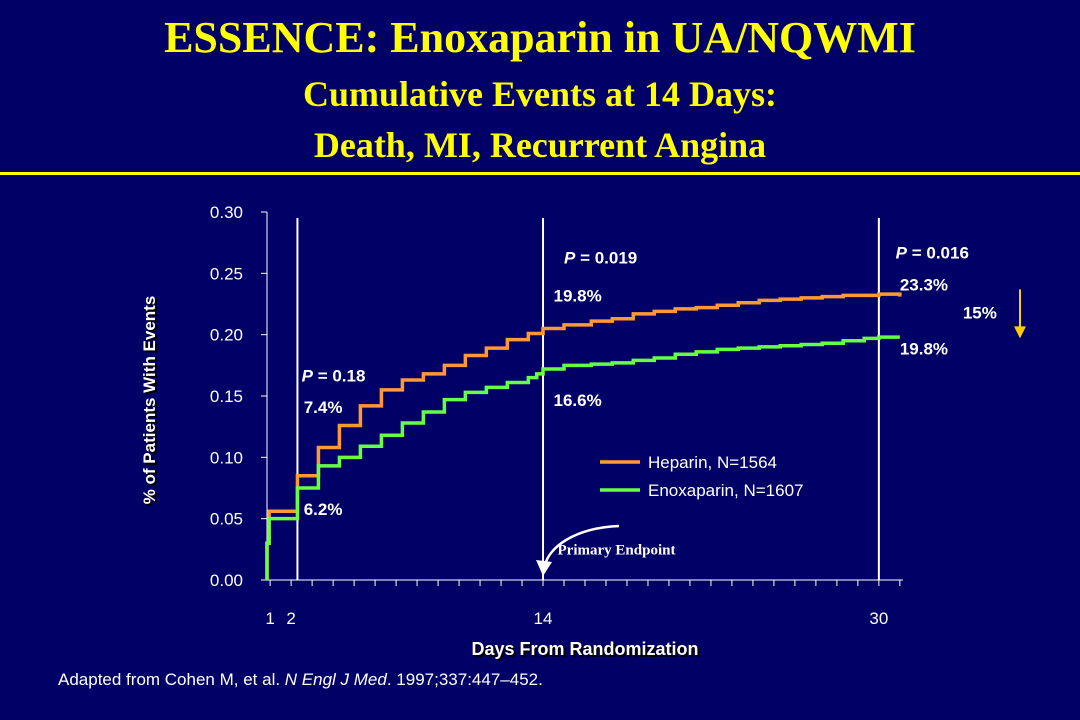 Image resolution: width=1080 pixels, height=720 pixels. I want to click on x-axis-title: Days From Randomization, so click(584, 649).